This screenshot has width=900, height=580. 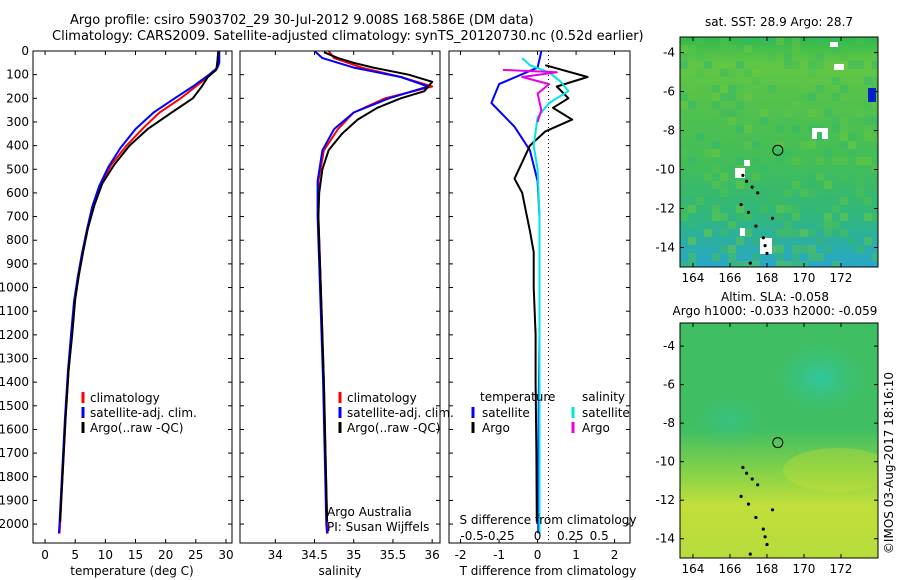 What do you see at coordinates (665, 539) in the screenshot?
I see `map-y-tick-label: -14` at bounding box center [665, 539].